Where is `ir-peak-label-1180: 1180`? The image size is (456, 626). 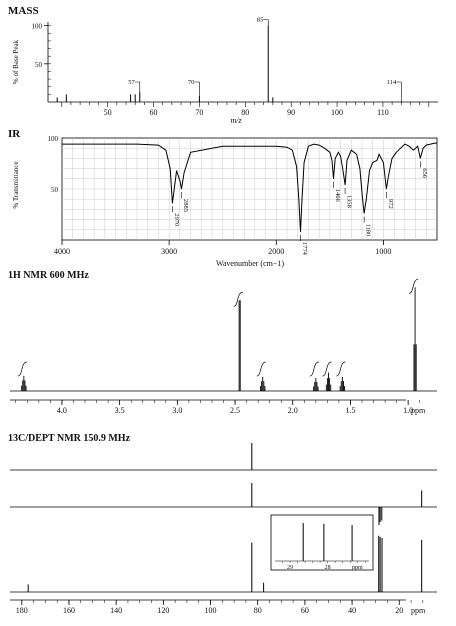
ir-peak-label-1180: 1180 is located at coordinates (367, 226).